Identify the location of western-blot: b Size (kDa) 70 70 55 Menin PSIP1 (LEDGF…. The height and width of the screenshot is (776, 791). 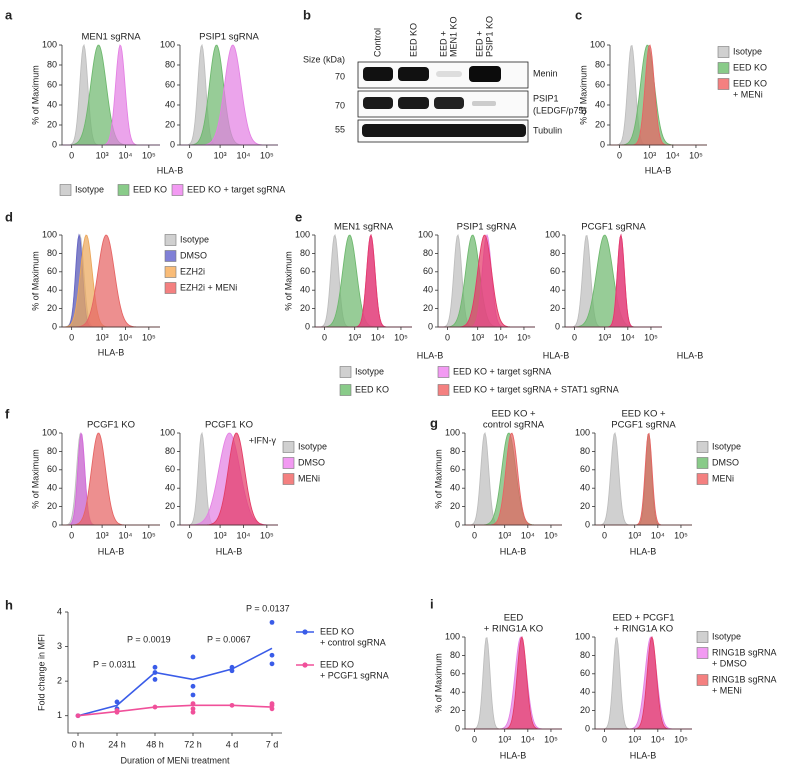
(445, 75).